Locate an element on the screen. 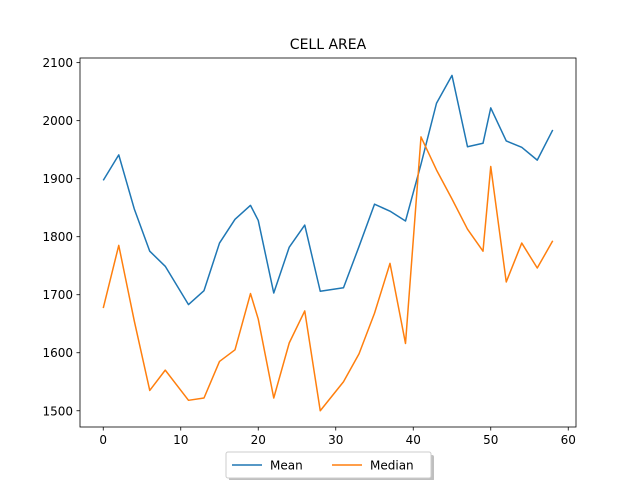 The image size is (640, 484). x-tick-label: 0 is located at coordinates (103, 440).